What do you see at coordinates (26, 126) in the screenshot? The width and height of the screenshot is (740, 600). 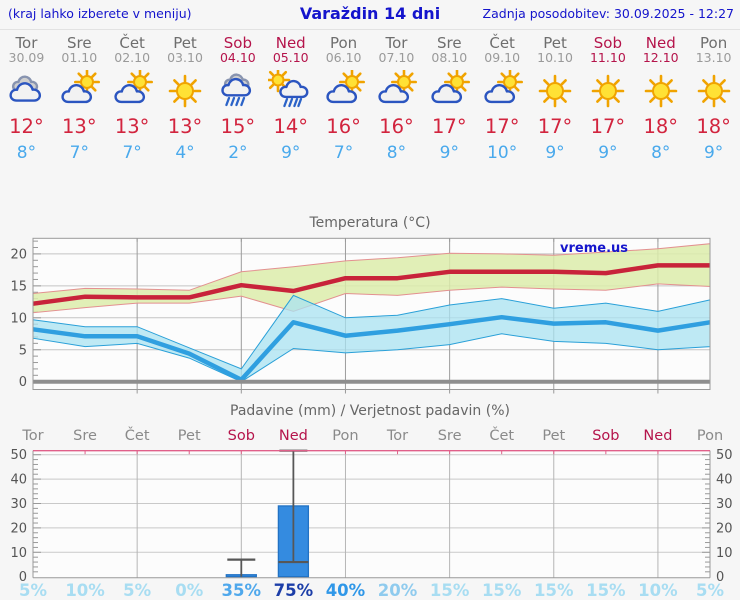 I see `day-high-temp: 12°` at bounding box center [26, 126].